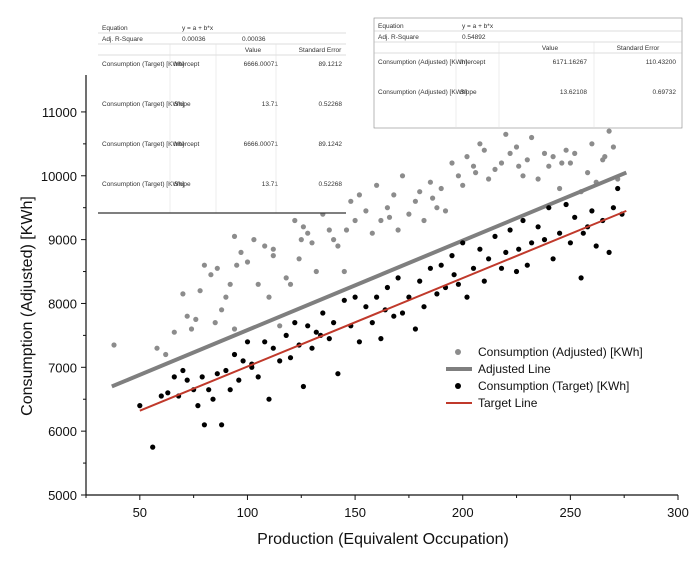 This screenshot has width=689, height=562. Describe the element at coordinates (665, 92) in the screenshot. I see `table-cell: 0.69732` at that location.